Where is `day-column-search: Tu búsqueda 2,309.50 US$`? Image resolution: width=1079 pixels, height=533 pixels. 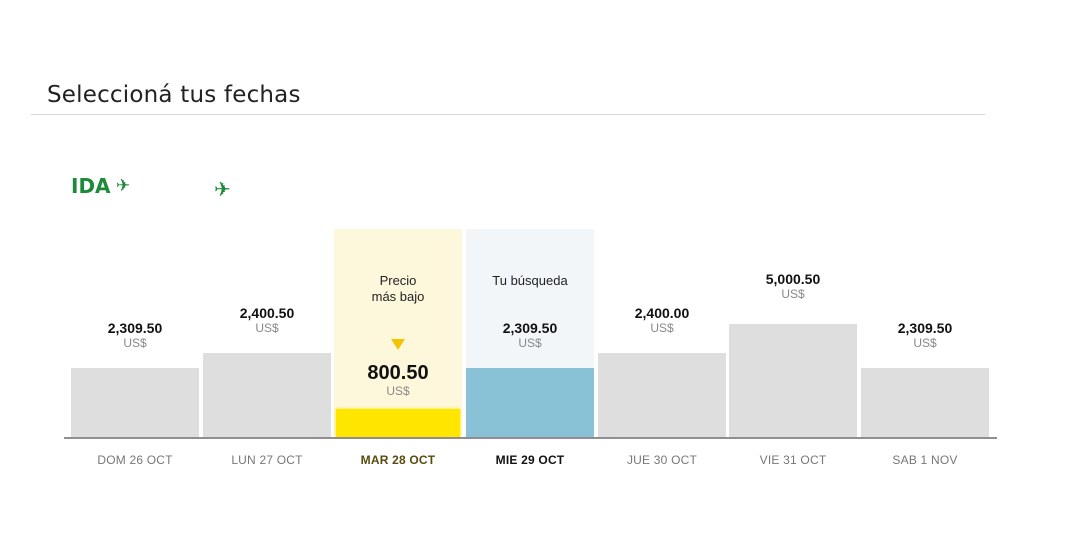
day-column-search: Tu búsqueda 2,309.50 US$ is located at coordinates (530, 333).